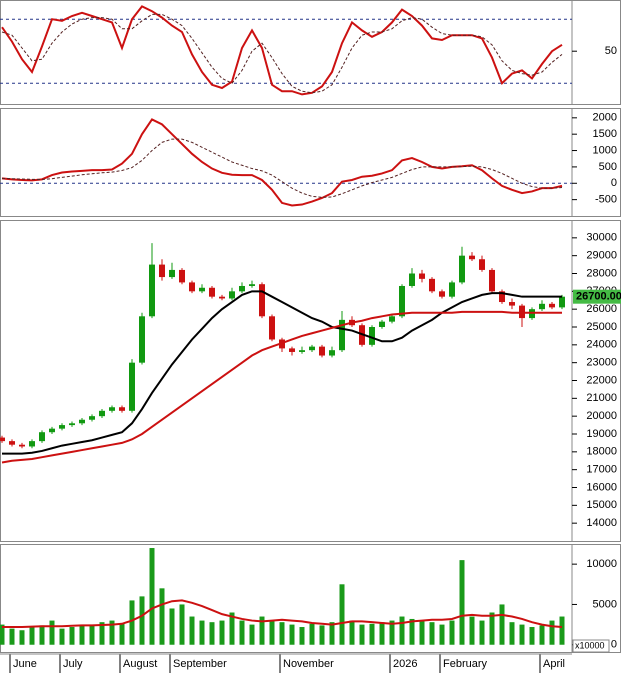 This screenshot has width=621, height=673. Describe the element at coordinates (605, 604) in the screenshot. I see `y-tick-label: 5000` at that location.